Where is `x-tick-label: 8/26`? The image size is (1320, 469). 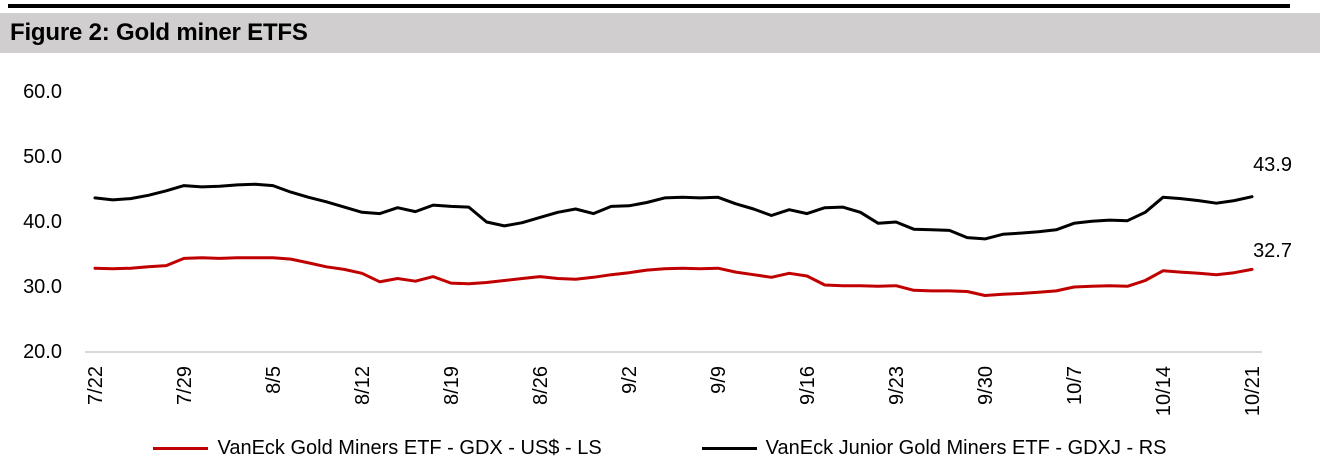 x-tick-label: 8/26 is located at coordinates (541, 385).